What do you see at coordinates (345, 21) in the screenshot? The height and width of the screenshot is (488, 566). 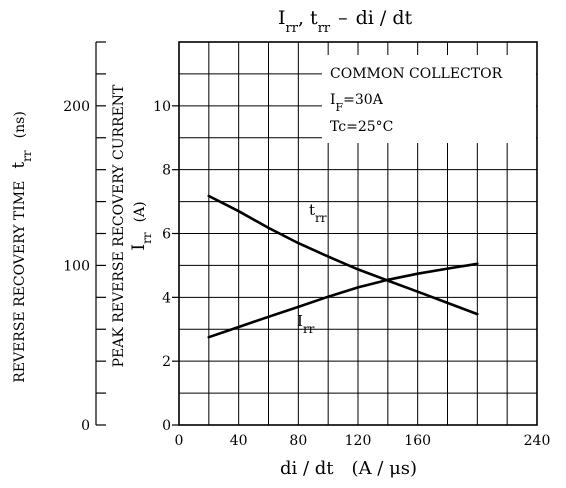 I see `chart-title: Irr, trr – di / dt` at bounding box center [345, 21].